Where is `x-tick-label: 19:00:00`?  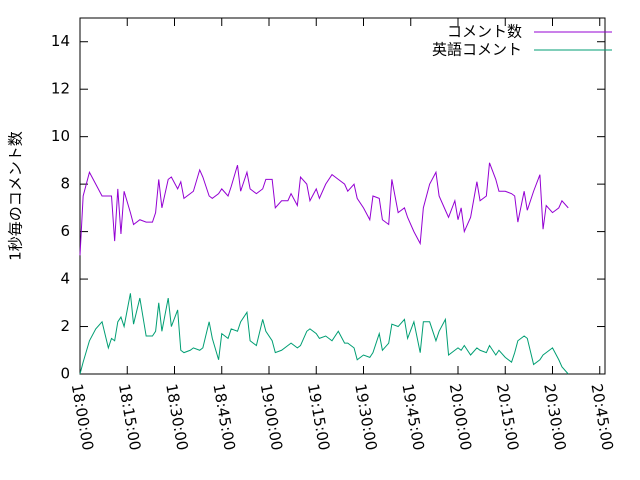 x-tick-label: 19:00:00 is located at coordinates (271, 416).